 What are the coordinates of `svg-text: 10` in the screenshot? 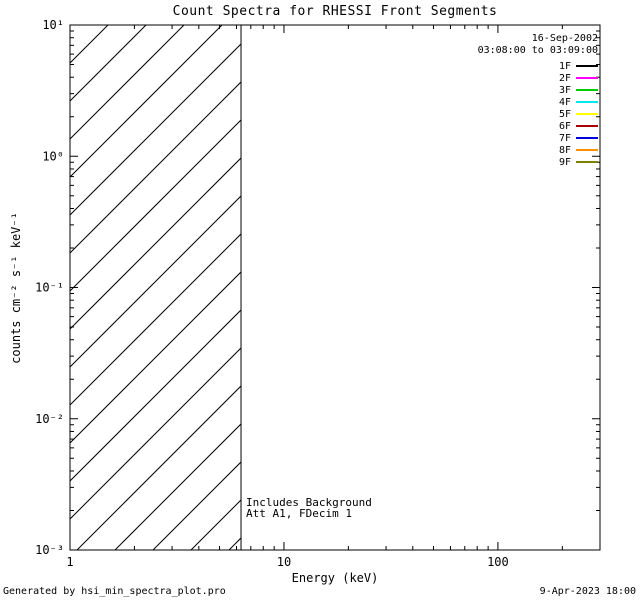 It's located at (284, 562).